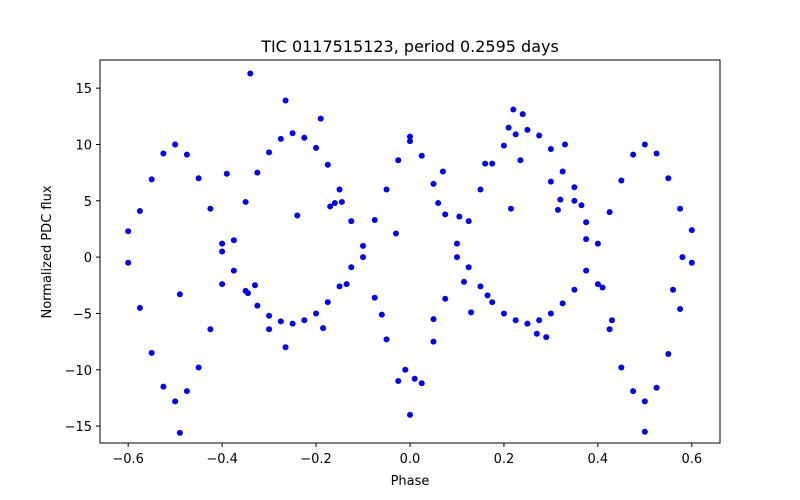 The image size is (800, 500). I want to click on x-axis: −0.6 −0.4 −0.2 0.0 0.2 0.4 0.6, so click(407, 455).